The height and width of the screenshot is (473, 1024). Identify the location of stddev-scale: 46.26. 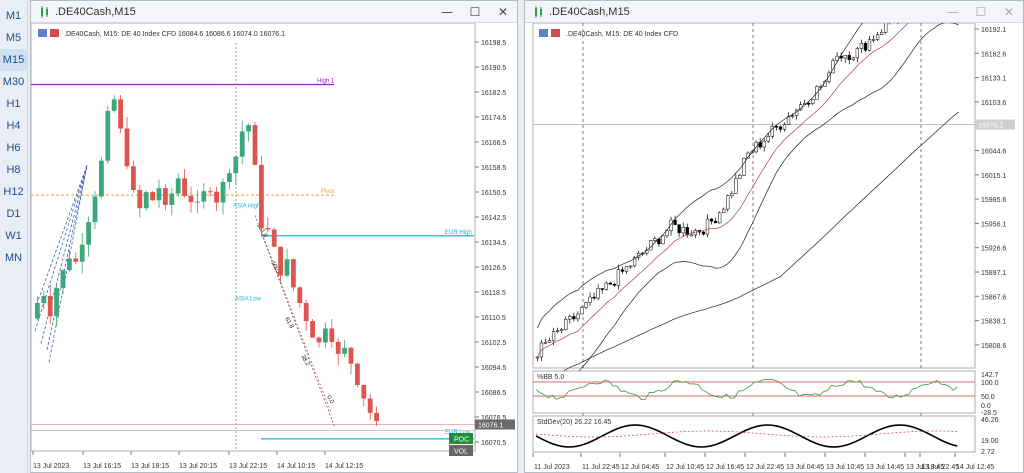
(990, 420).